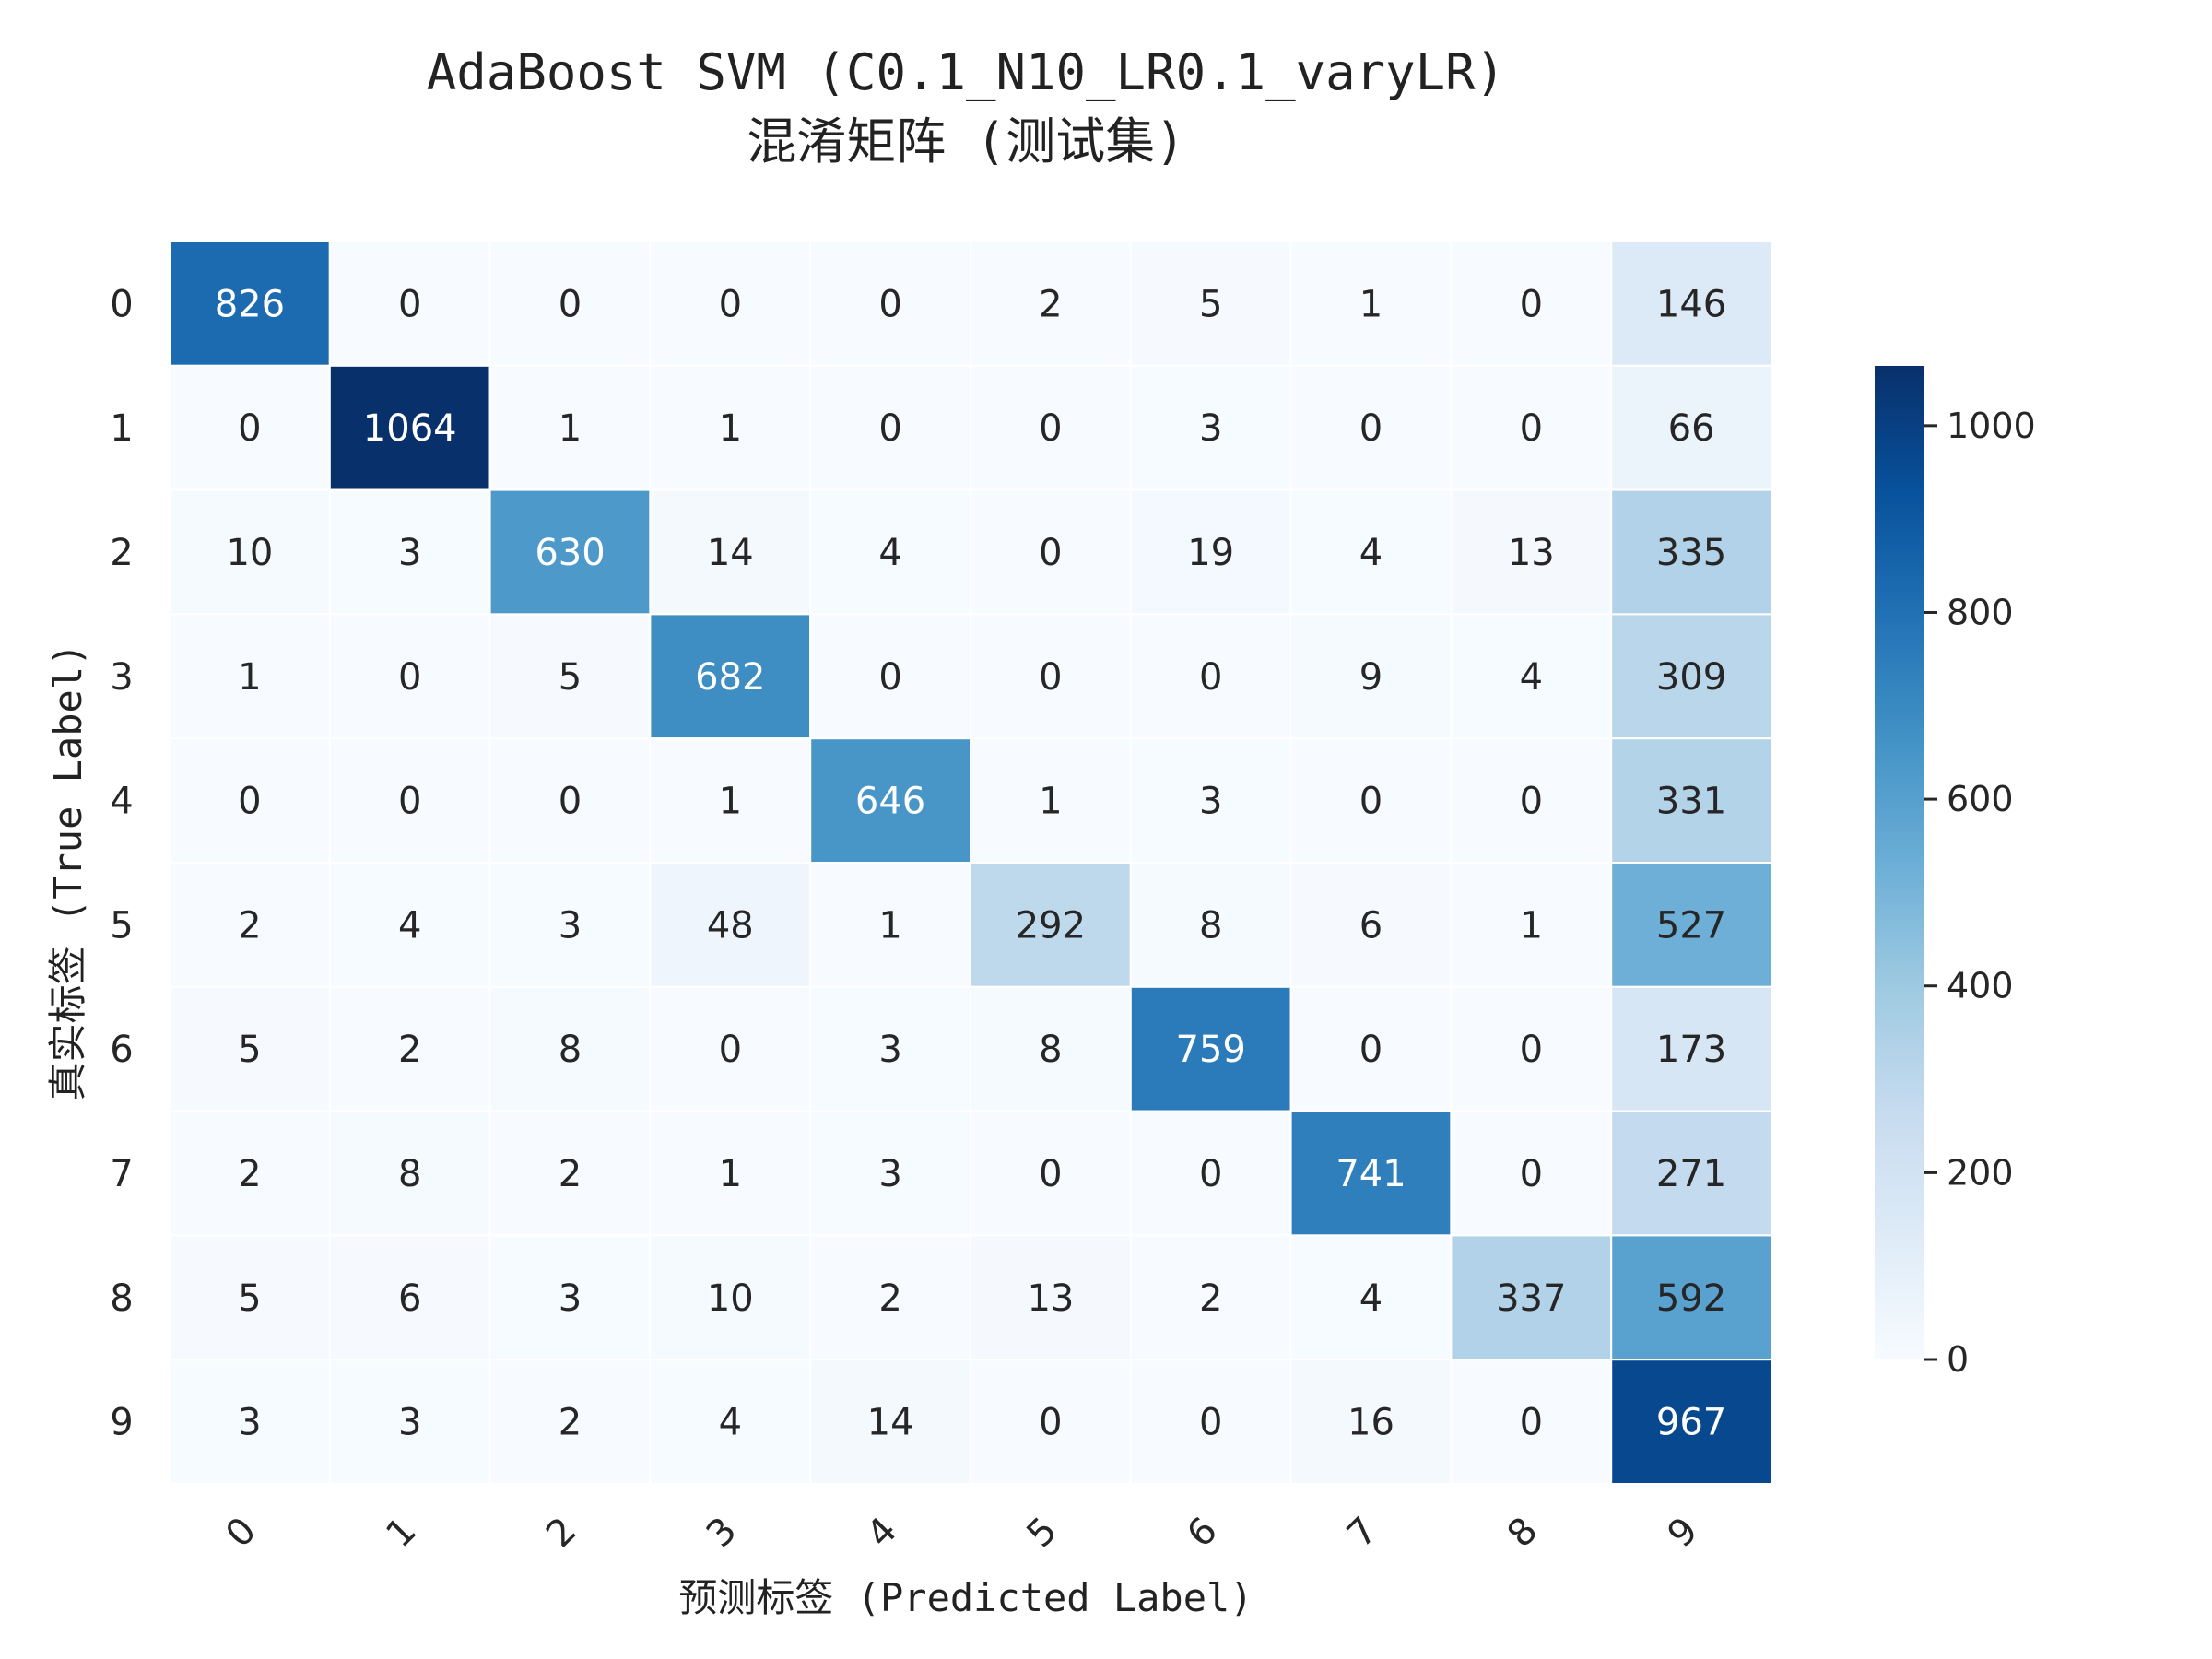  What do you see at coordinates (966, 141) in the screenshot?
I see `chart-title-line2: 混淆矩阵 (测试集)` at bounding box center [966, 141].